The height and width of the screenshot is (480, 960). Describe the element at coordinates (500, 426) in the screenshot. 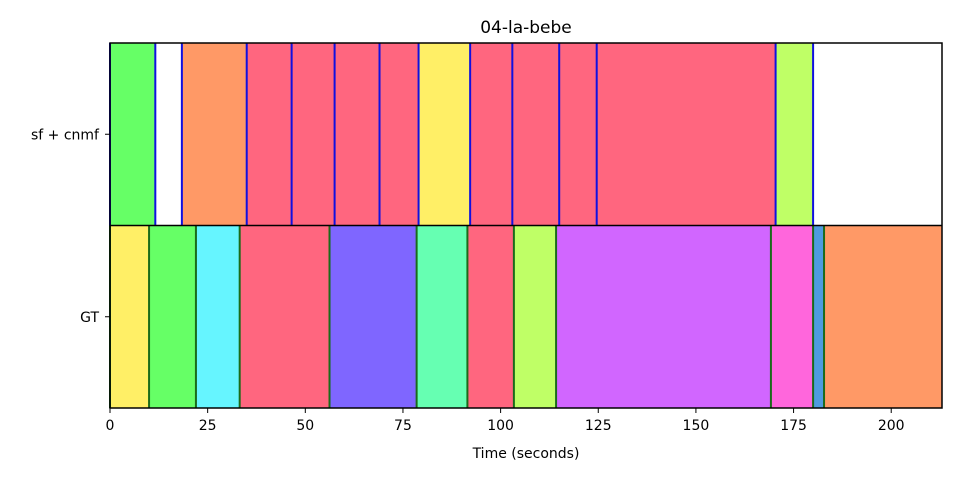

I see `x-tick-label: 100` at that location.